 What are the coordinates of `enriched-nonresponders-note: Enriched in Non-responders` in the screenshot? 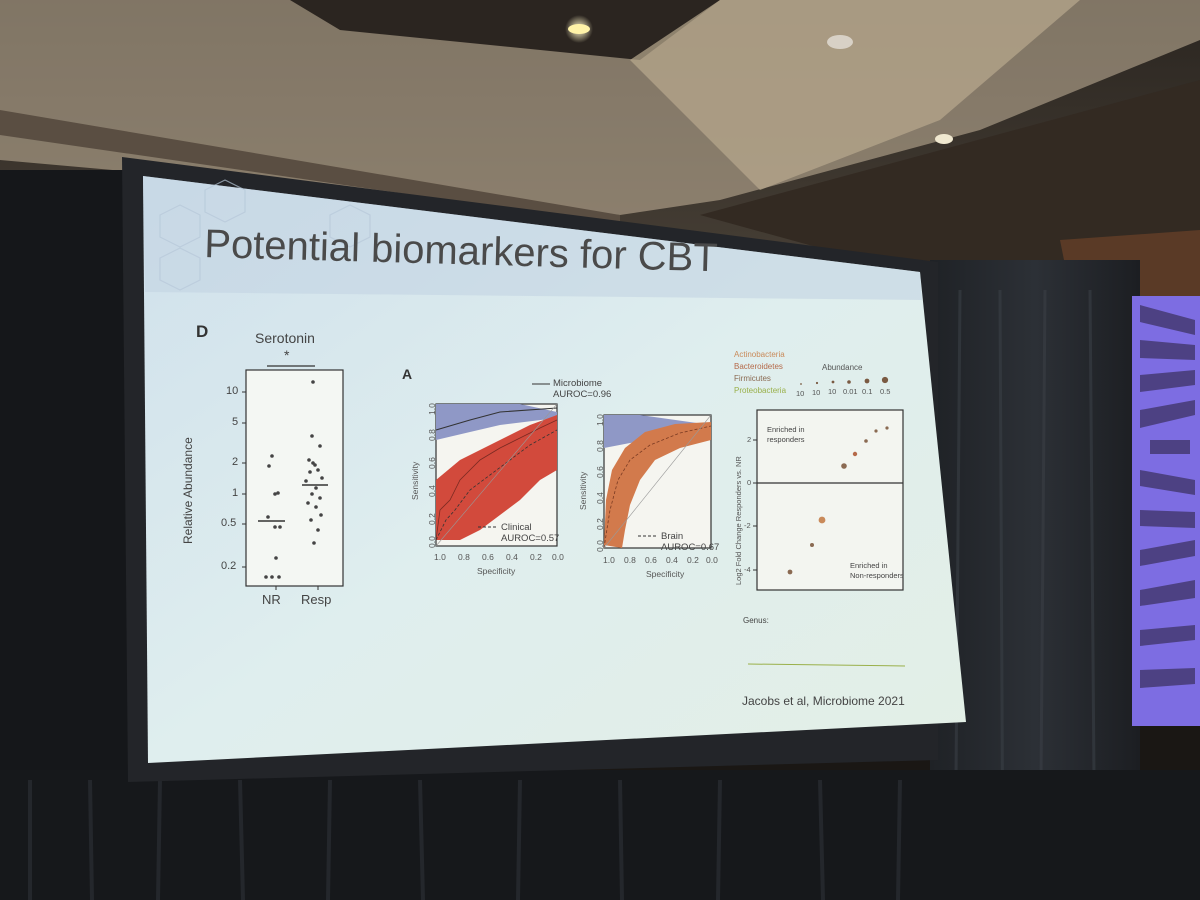 It's located at (877, 571).